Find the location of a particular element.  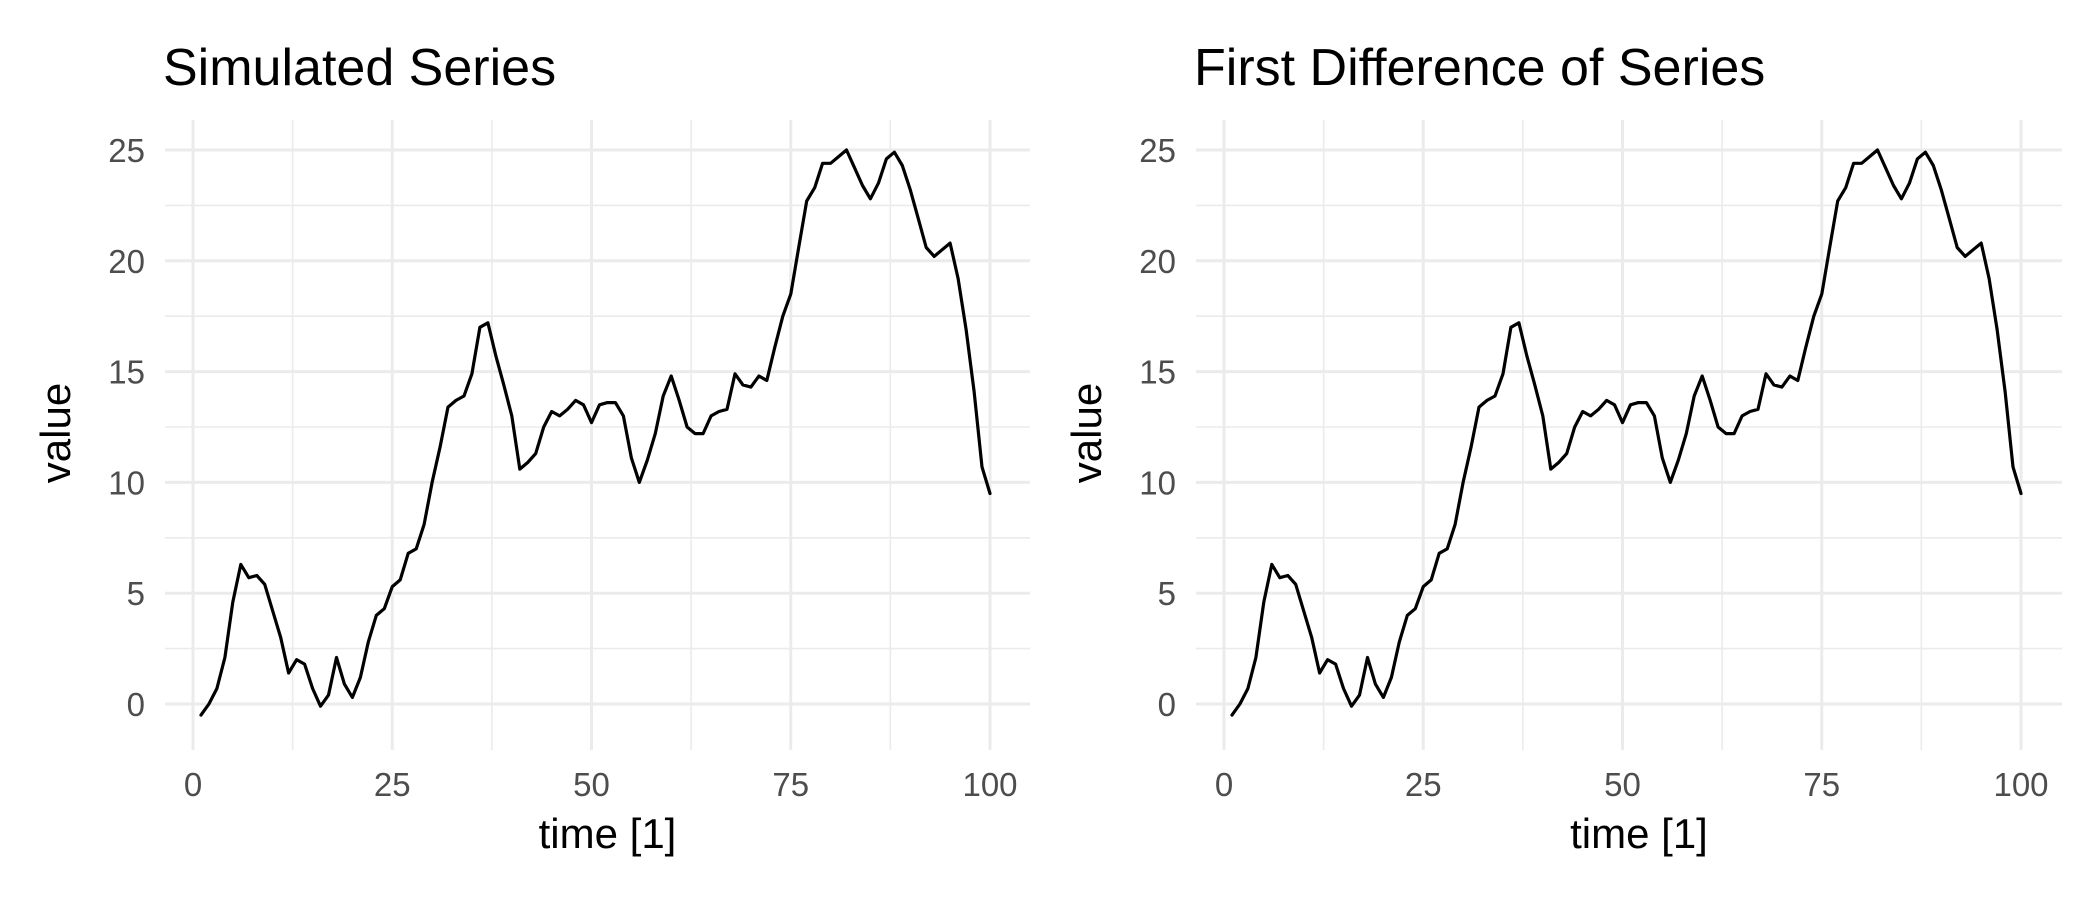

chart-title: Simulated Series is located at coordinates (359, 68).